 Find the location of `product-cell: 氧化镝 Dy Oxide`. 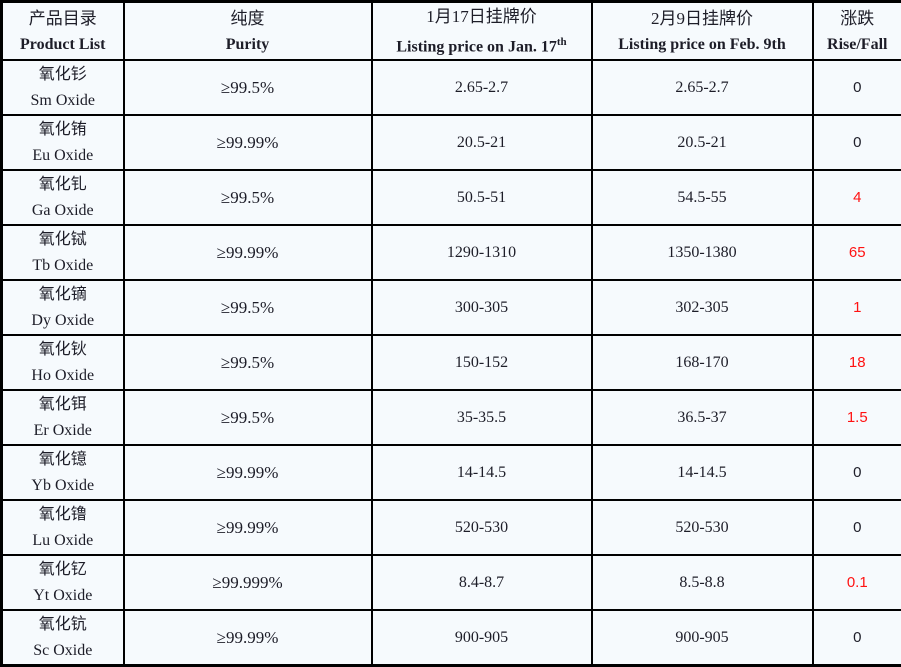

product-cell: 氧化镝 Dy Oxide is located at coordinates (63, 307).